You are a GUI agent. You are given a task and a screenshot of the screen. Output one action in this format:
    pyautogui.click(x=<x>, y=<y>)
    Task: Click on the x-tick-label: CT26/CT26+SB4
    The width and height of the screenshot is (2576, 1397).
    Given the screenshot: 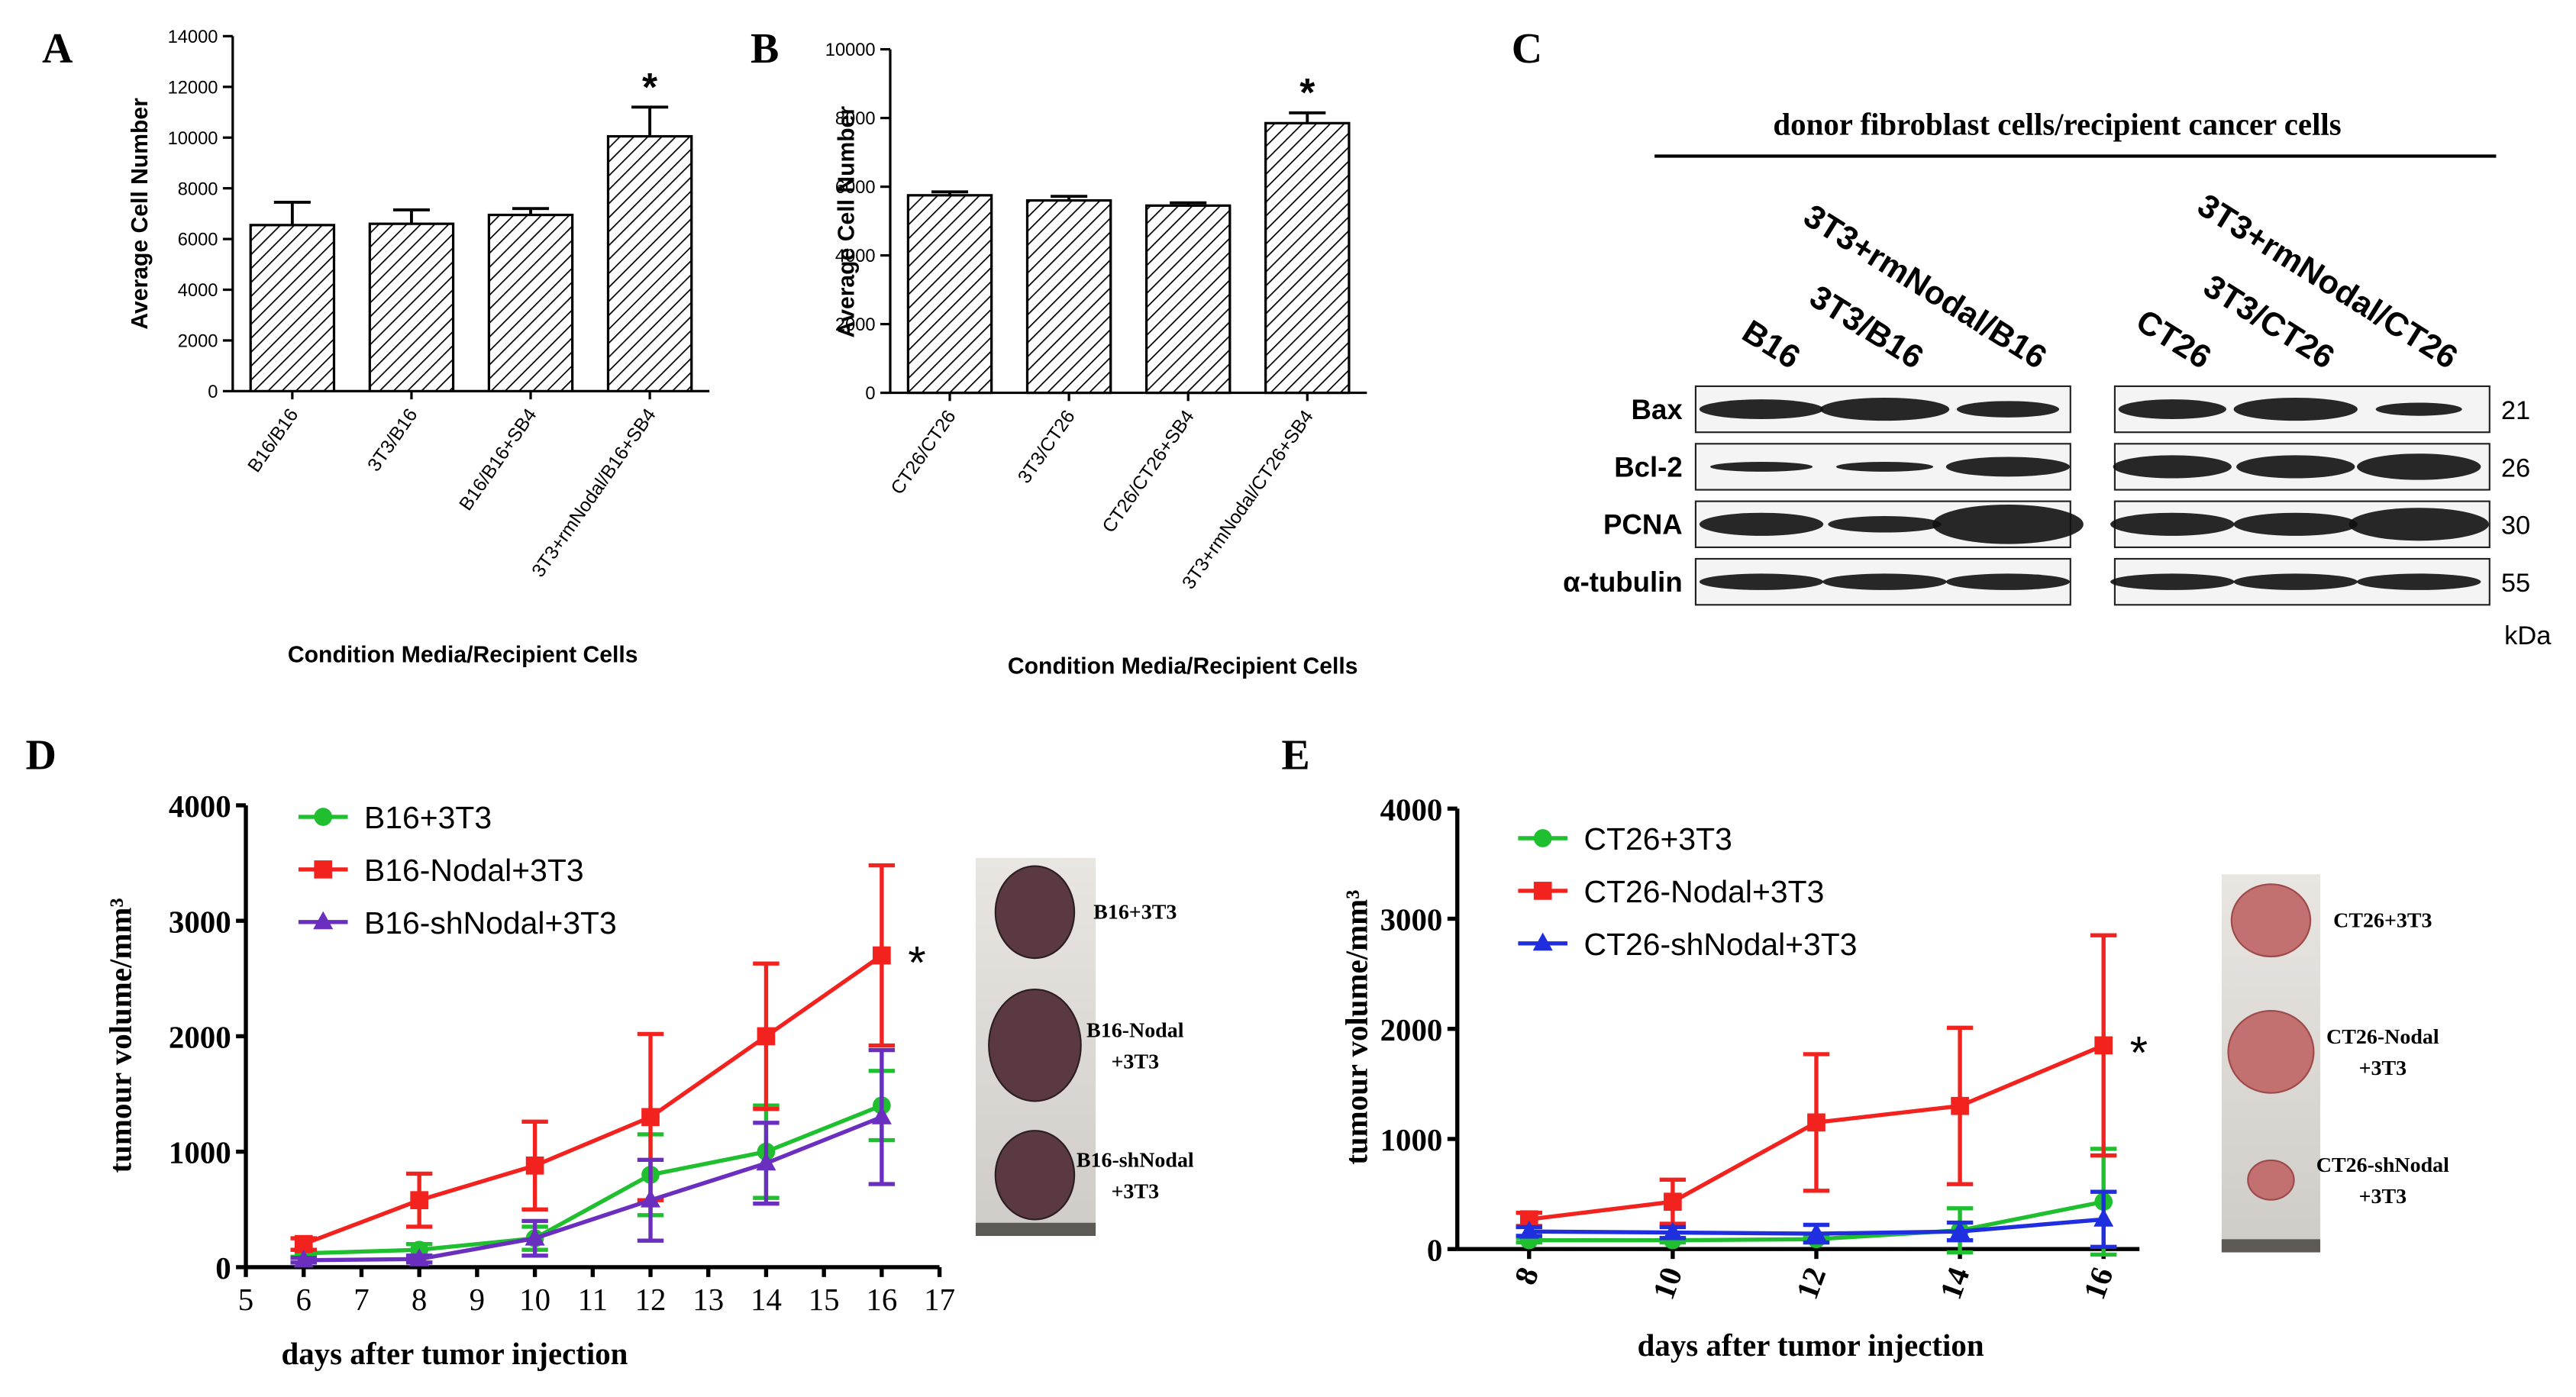 What is the action you would take?
    pyautogui.click(x=1149, y=471)
    